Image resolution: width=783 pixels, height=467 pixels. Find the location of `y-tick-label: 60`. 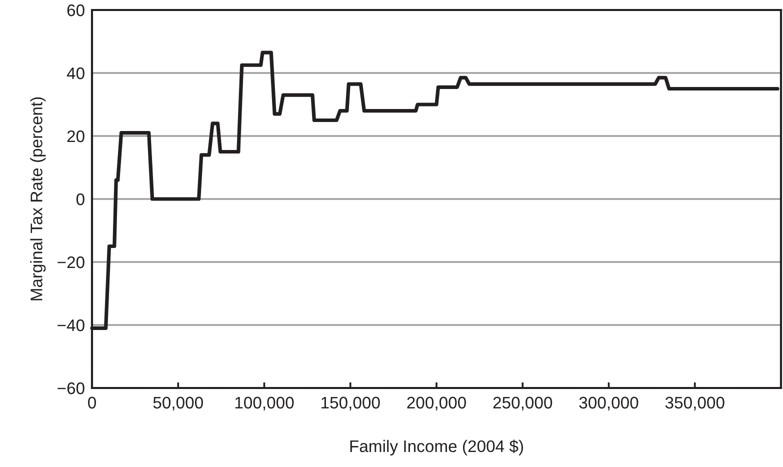

y-tick-label: 60 is located at coordinates (75, 10).